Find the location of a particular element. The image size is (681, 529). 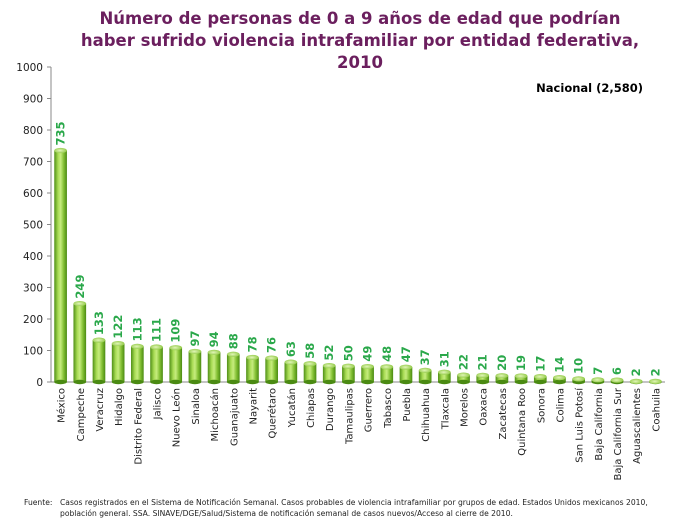

category-label: Hidalgo is located at coordinates (119, 407).